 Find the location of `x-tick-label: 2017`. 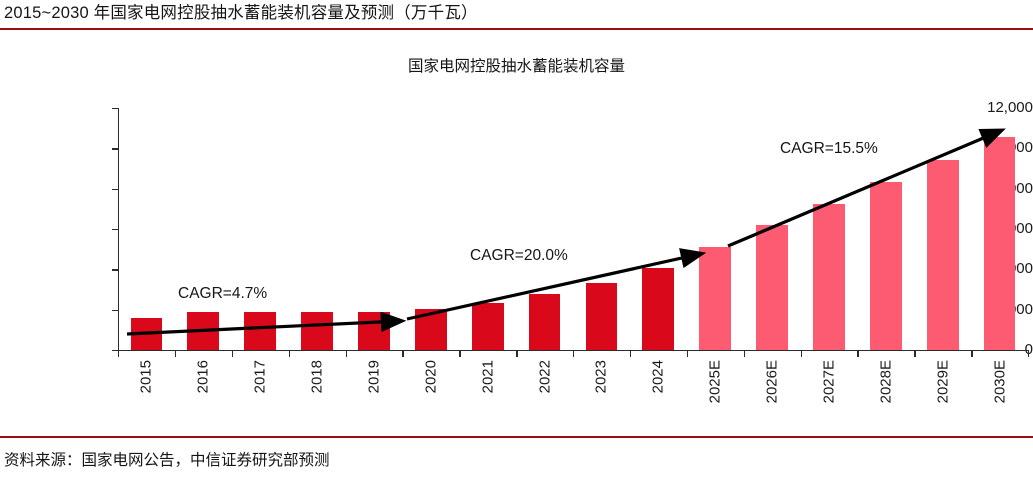

x-tick-label: 2017 is located at coordinates (260, 377).